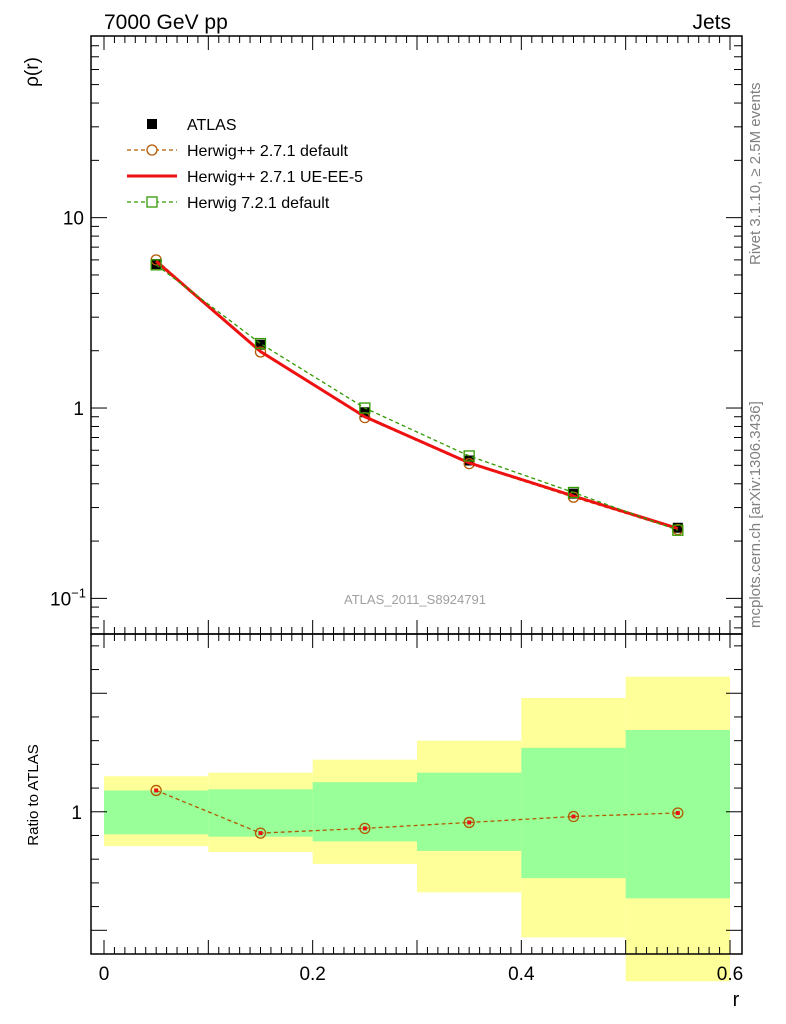 The image size is (786, 1024). What do you see at coordinates (275, 177) in the screenshot?
I see `legend-label-herwig-2-7-1-ue-ee-5: Herwig++ 2.7.1 UE-EE-5` at bounding box center [275, 177].